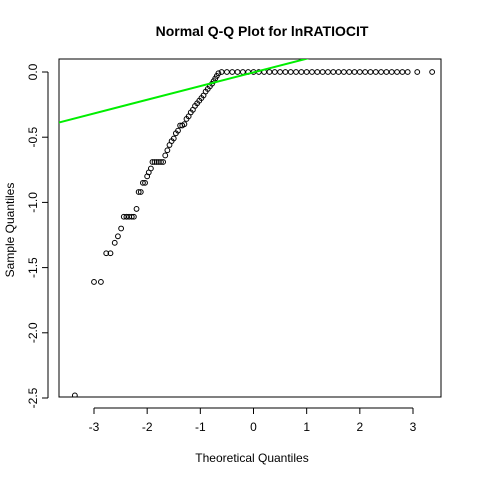 The height and width of the screenshot is (480, 480). Describe the element at coordinates (262, 31) in the screenshot. I see `chart-title: Normal Q-Q Plot for lnRATIOCIT` at that location.